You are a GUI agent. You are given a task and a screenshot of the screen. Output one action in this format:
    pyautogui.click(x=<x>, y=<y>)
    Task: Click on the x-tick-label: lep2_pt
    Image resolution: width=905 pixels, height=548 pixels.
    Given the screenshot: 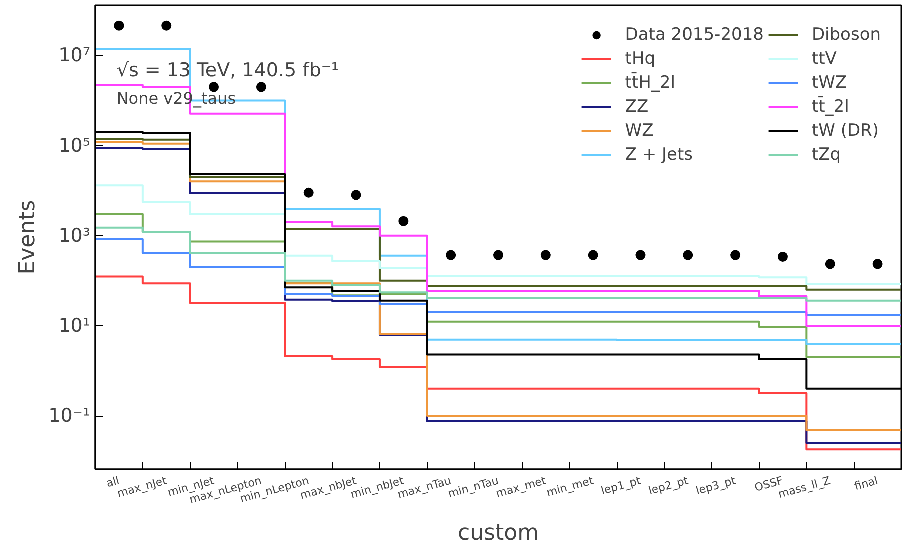 What is the action you would take?
    pyautogui.click(x=669, y=486)
    